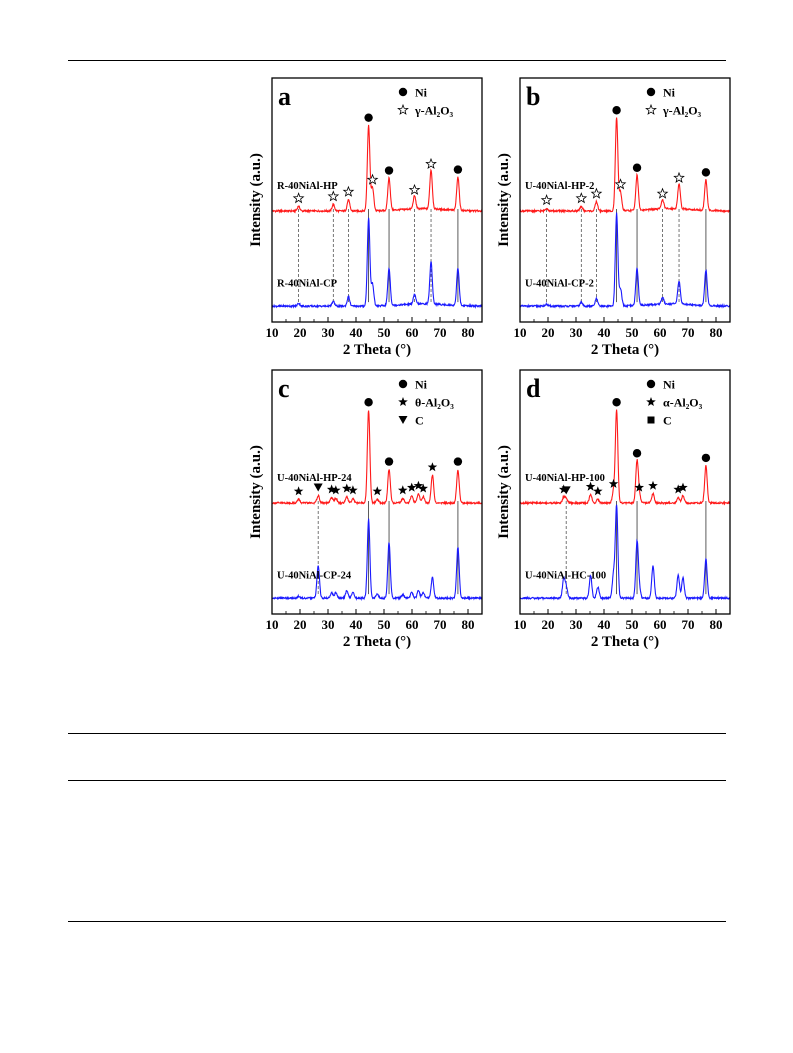 This screenshot has height=1053, width=793. I want to click on top-rule, so click(397, 60).